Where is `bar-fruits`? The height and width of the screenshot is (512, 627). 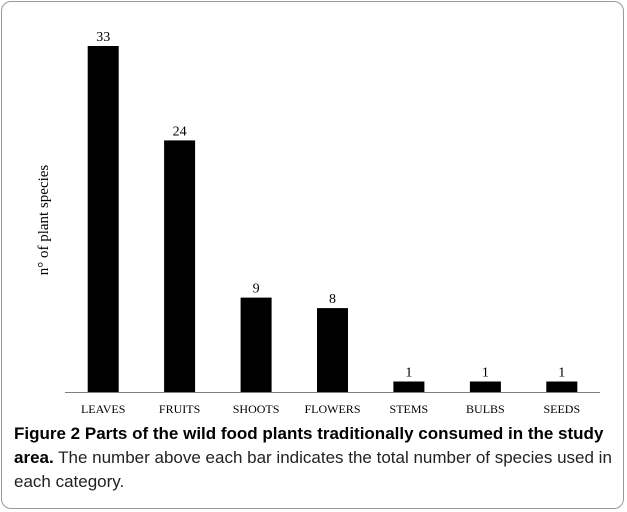 bar-fruits is located at coordinates (180, 266).